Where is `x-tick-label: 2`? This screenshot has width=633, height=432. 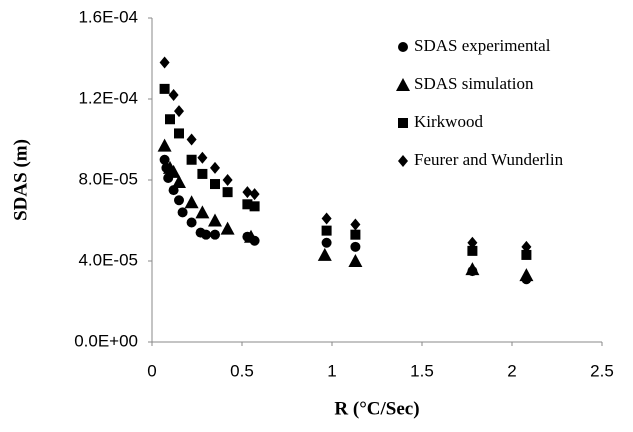
x-tick-label: 2 is located at coordinates (511, 370).